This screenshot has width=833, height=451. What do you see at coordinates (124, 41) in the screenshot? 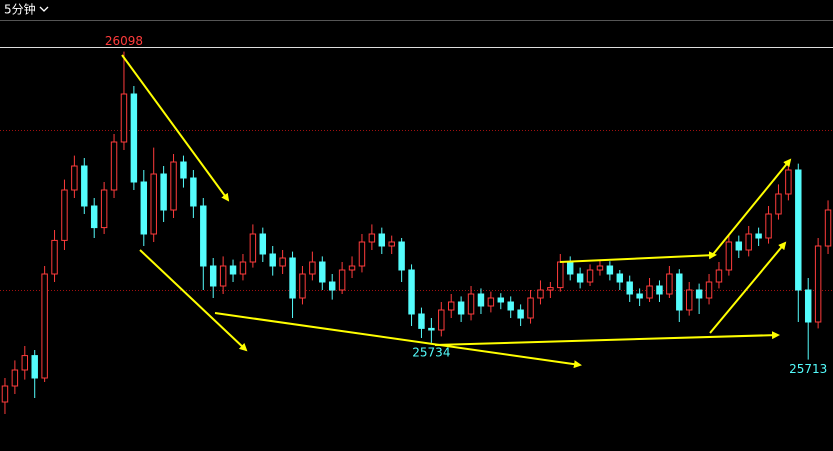
I see `extreme-label: 26098` at bounding box center [124, 41].